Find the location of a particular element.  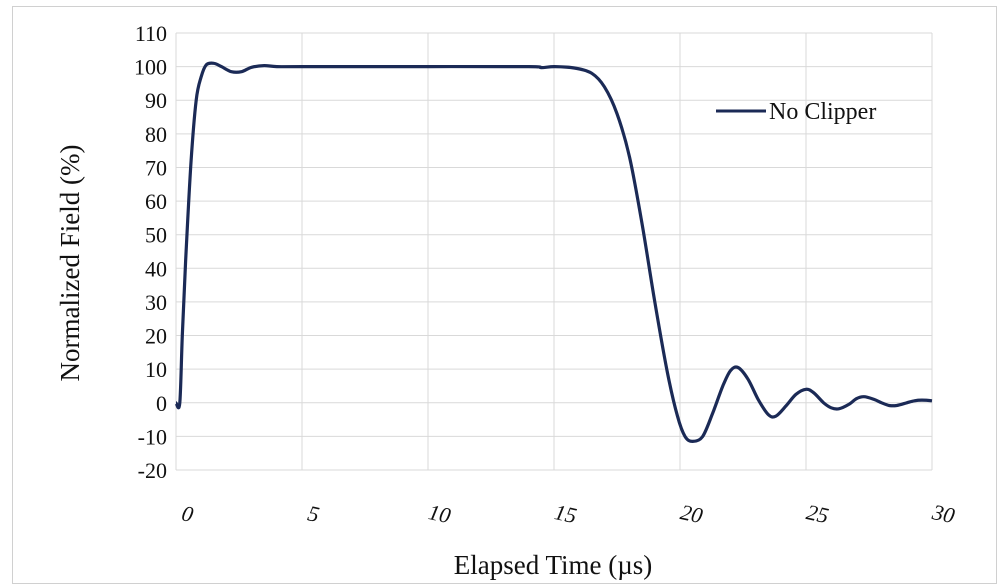

y-tick-label: -10 is located at coordinates (152, 436).